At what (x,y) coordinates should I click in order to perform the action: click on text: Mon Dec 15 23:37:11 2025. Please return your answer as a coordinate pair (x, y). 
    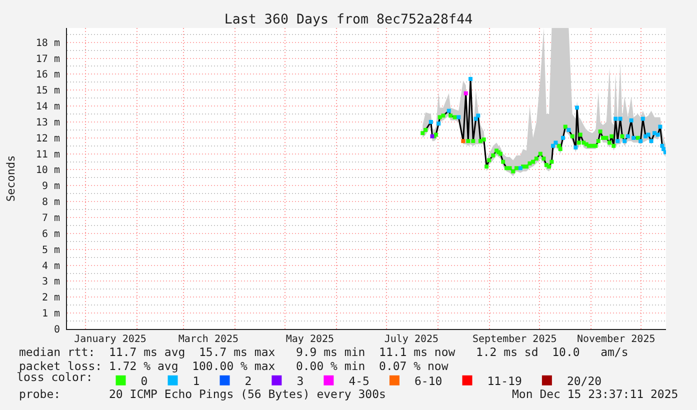
    Looking at the image, I should click on (595, 394).